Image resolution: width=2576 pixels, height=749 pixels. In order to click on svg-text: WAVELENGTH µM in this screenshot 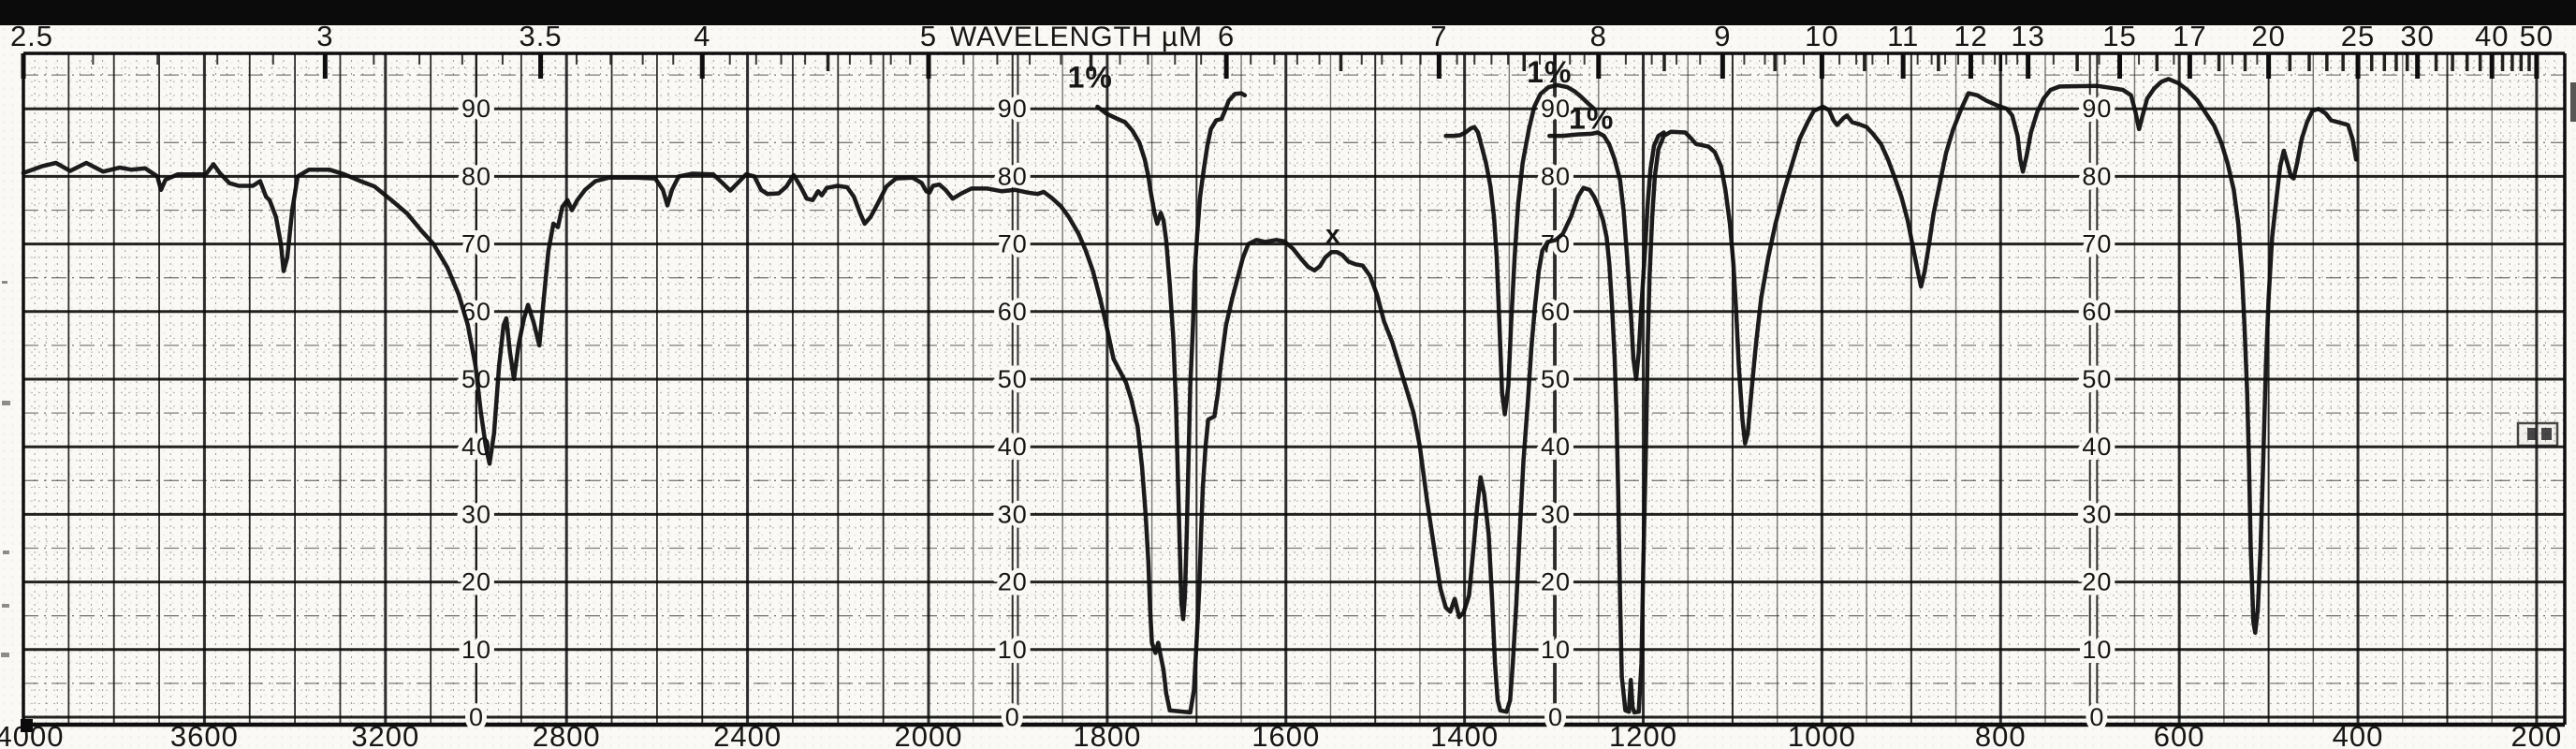, I will do `click(1077, 37)`.